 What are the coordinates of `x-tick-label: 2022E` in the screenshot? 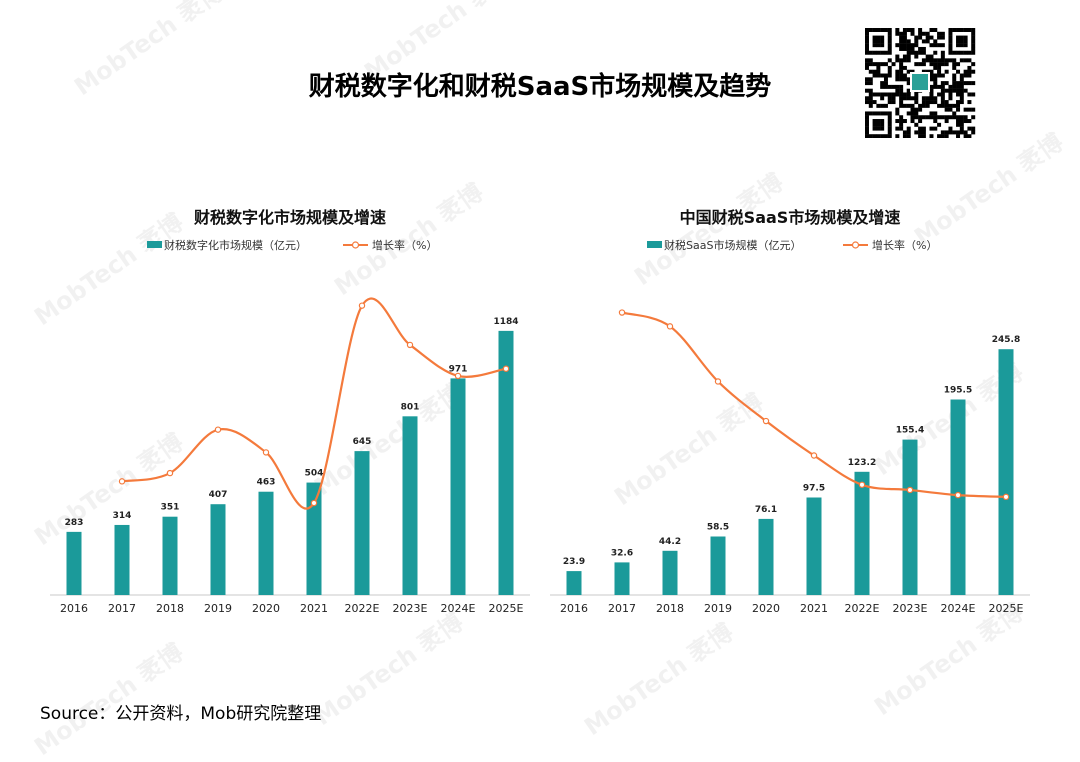 It's located at (362, 608).